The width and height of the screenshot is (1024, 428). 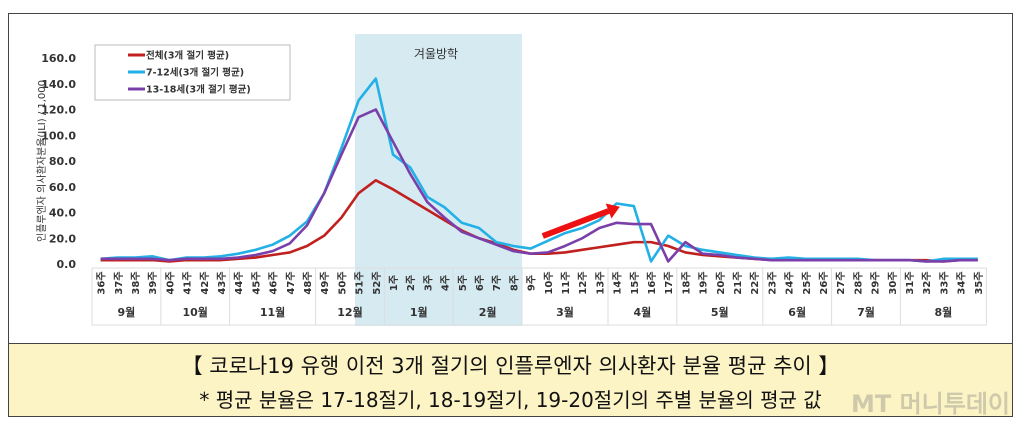 I want to click on week-tick-label: 5주, so click(x=463, y=283).